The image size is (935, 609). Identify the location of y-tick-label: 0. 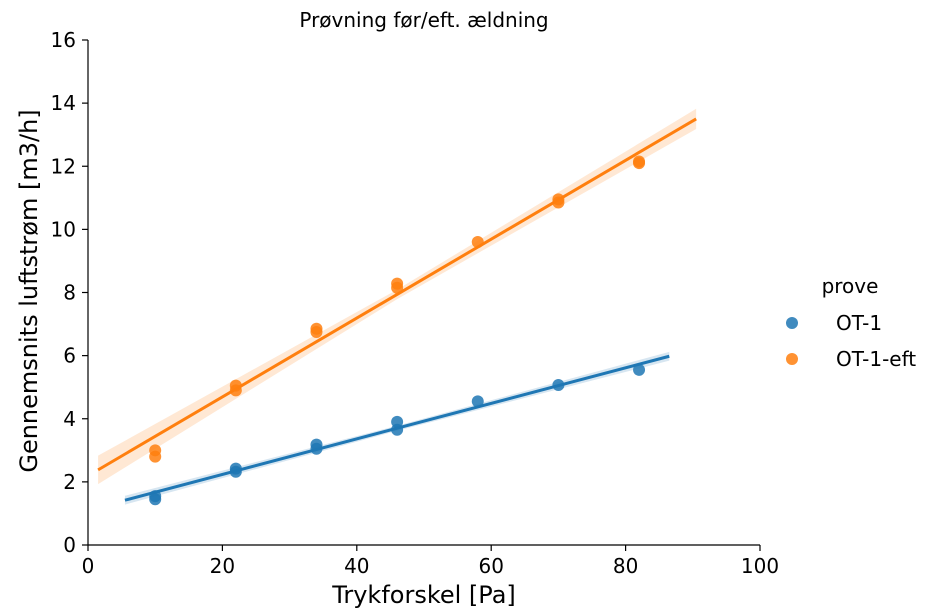
(69, 545).